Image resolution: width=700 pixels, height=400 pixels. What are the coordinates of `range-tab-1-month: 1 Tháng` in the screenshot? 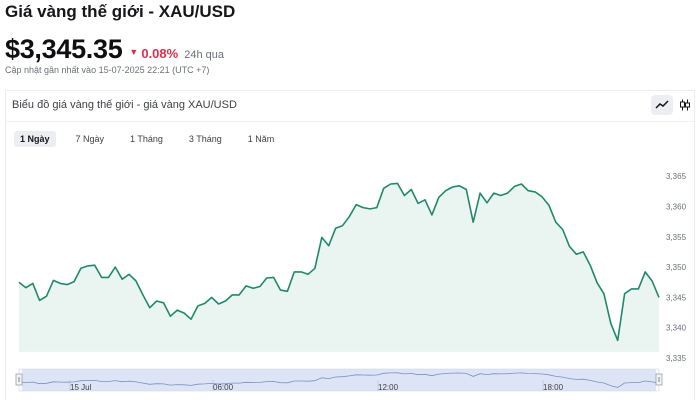 It's located at (146, 139).